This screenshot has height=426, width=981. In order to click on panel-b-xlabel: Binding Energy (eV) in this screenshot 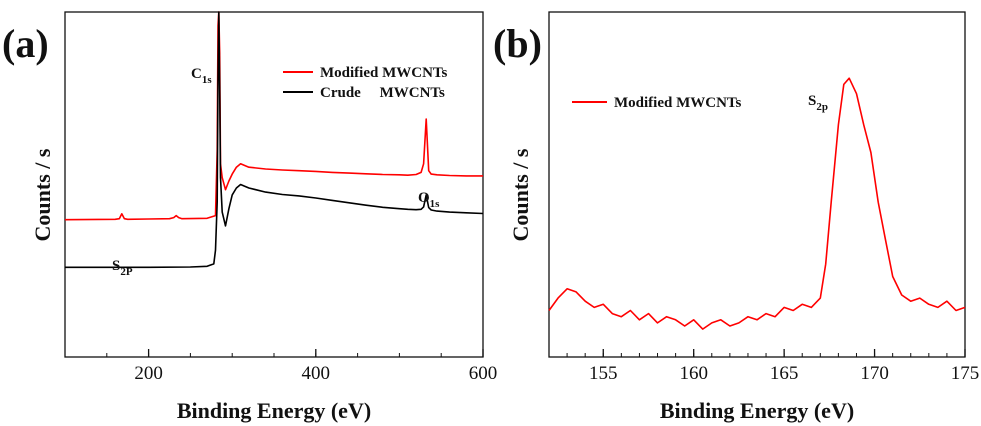, I will do `click(757, 410)`.